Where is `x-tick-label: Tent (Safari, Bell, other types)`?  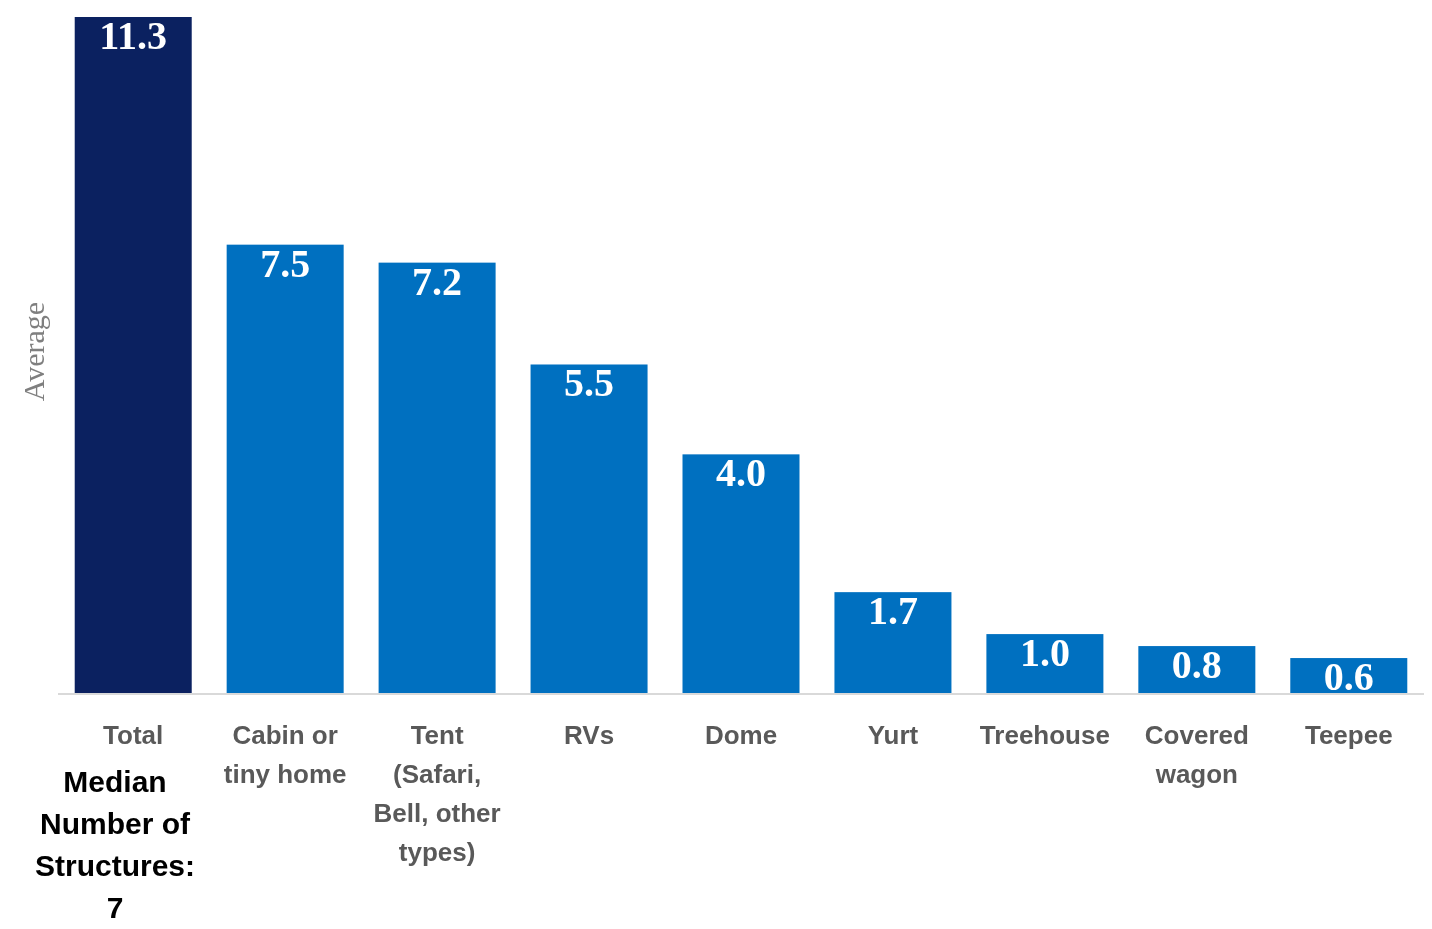 x-tick-label: Tent (Safari, Bell, other types) is located at coordinates (437, 793).